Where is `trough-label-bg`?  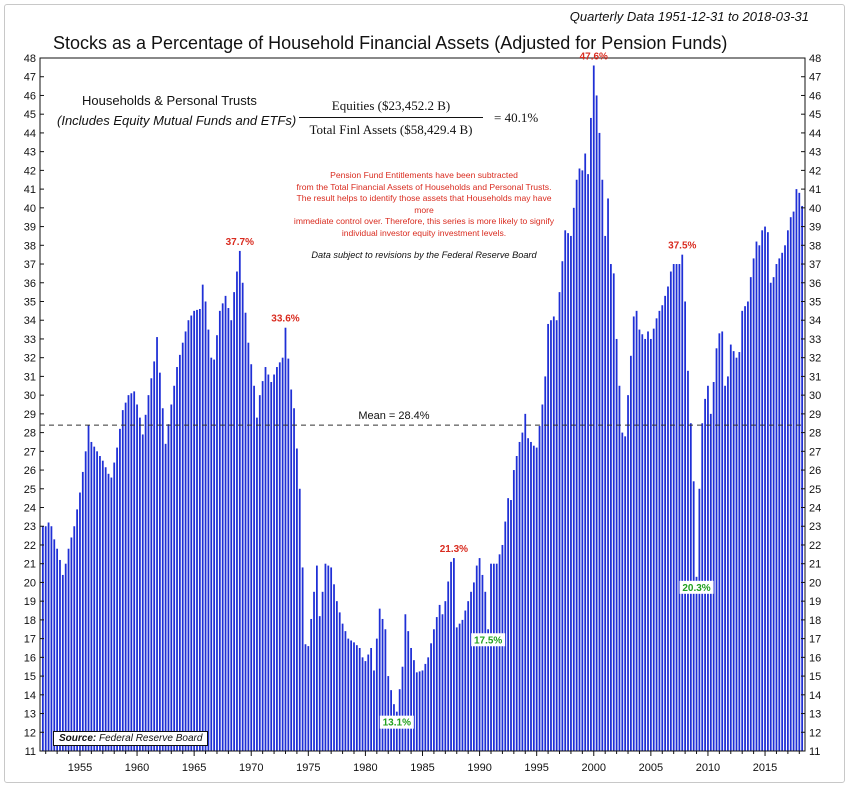
trough-label-bg is located at coordinates (696, 587).